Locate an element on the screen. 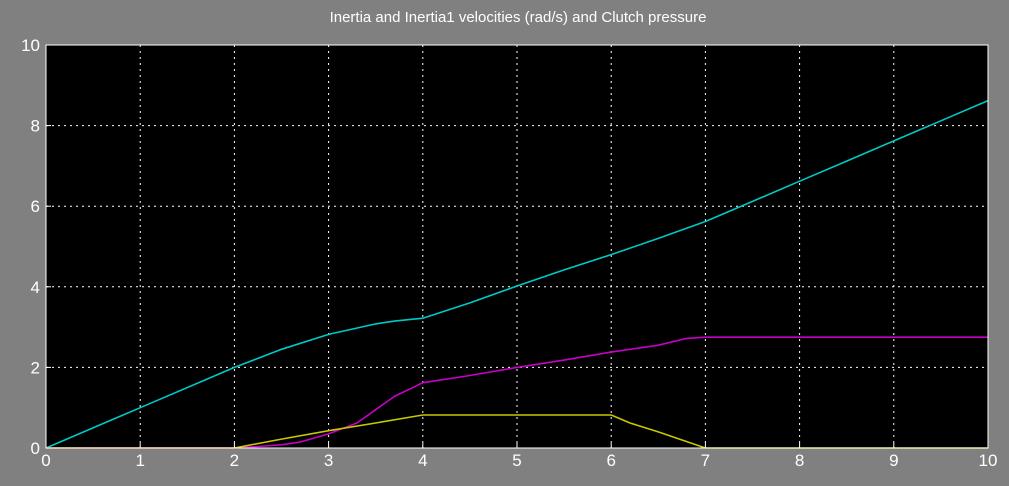 The width and height of the screenshot is (1009, 486). x-tick-label-0: 0 is located at coordinates (45, 460).